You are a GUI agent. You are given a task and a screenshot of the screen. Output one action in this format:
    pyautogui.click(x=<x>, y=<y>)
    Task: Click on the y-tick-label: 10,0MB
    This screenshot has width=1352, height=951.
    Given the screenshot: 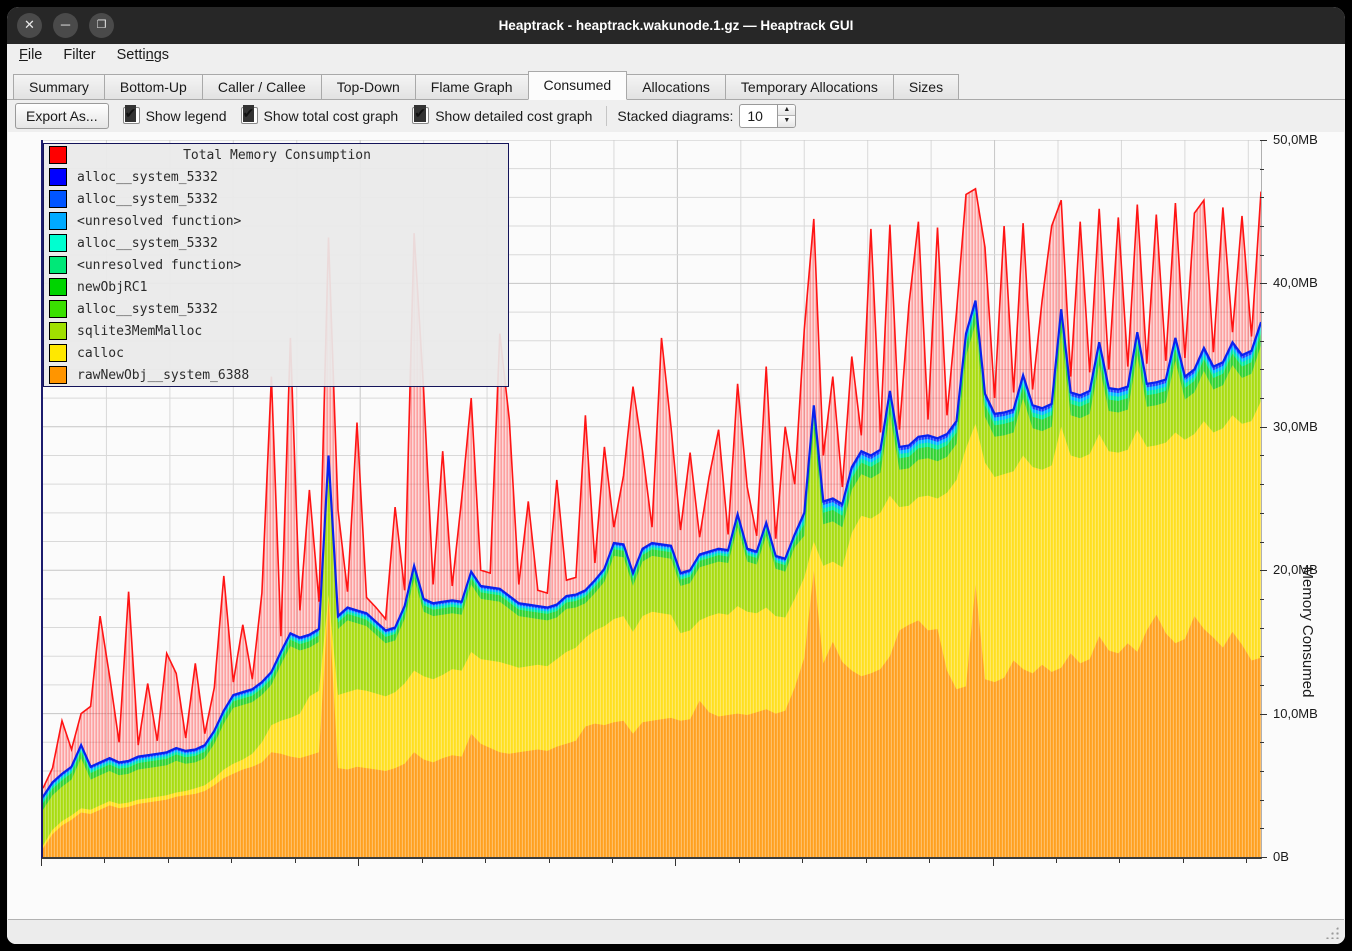 What is the action you would take?
    pyautogui.click(x=1295, y=713)
    